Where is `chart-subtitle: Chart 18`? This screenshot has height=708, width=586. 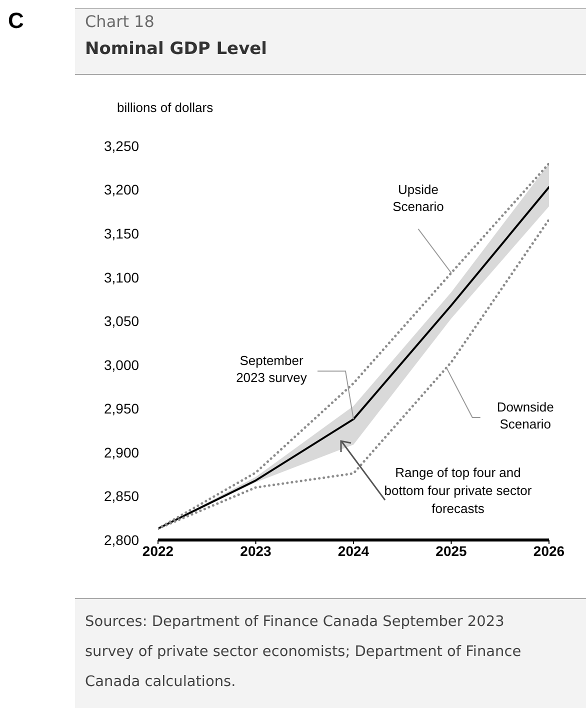
chart-subtitle: Chart 18 is located at coordinates (119, 21).